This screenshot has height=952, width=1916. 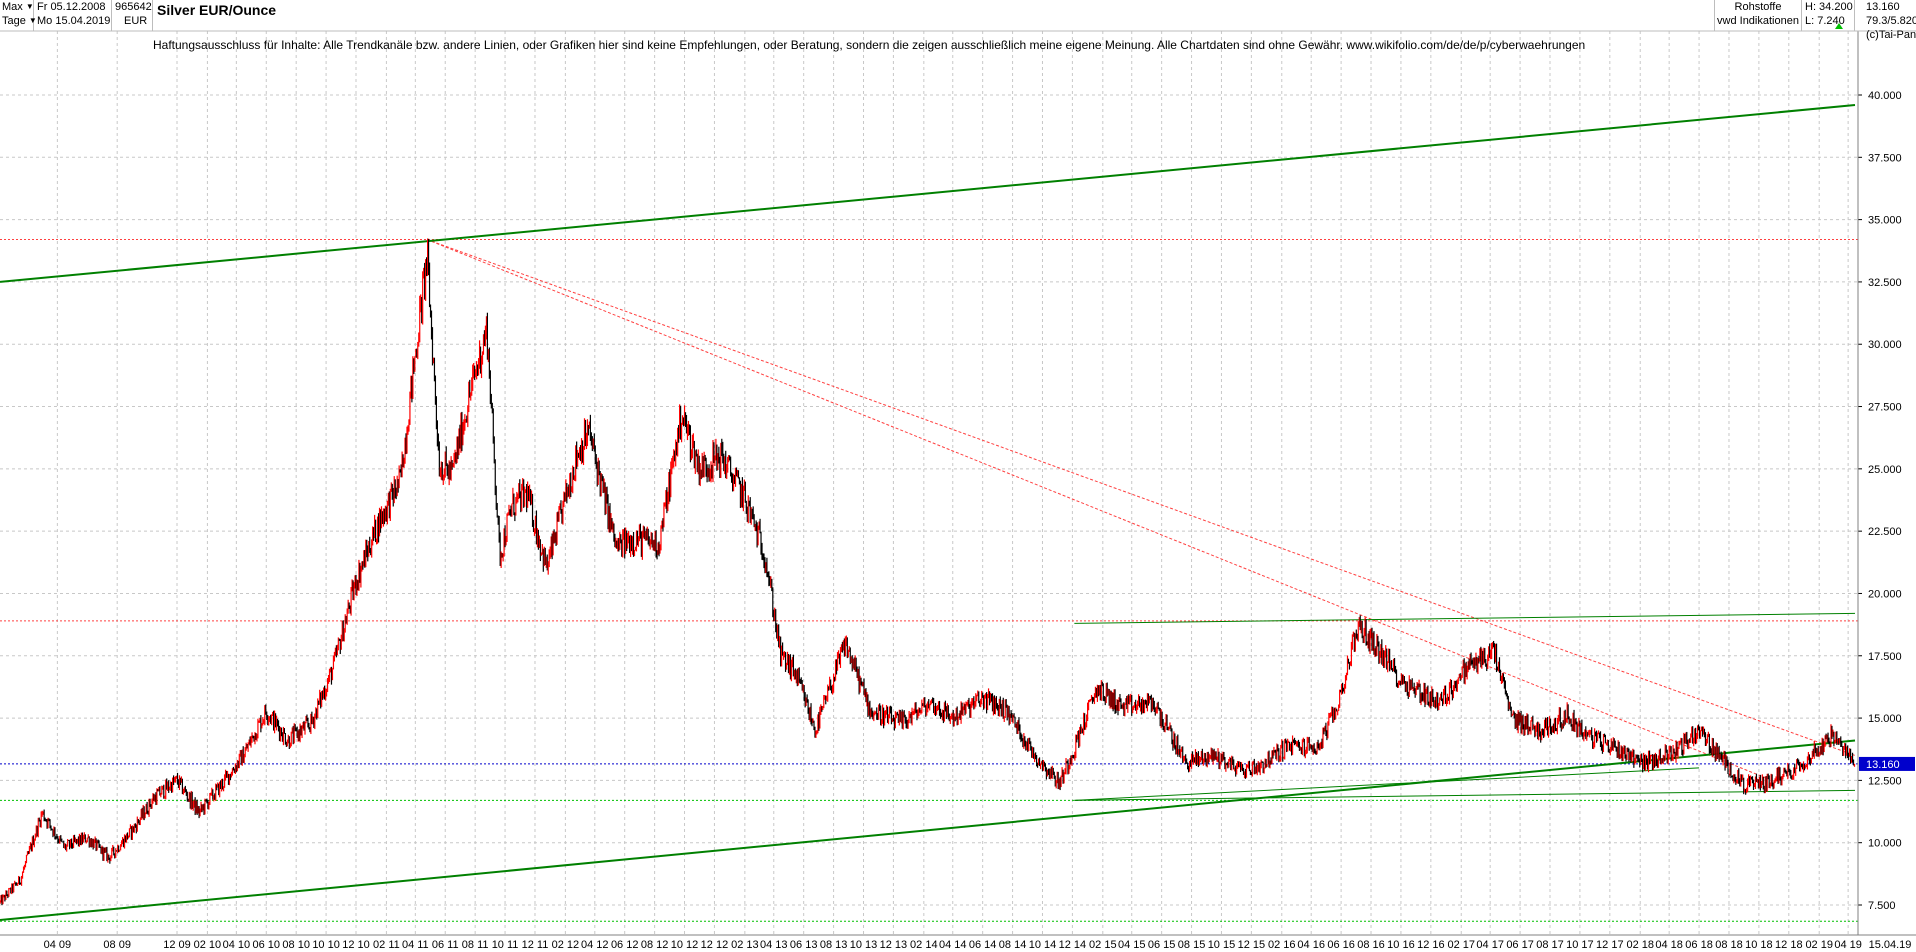 I want to click on x-end-label: 15.04.19, so click(x=1890, y=945).